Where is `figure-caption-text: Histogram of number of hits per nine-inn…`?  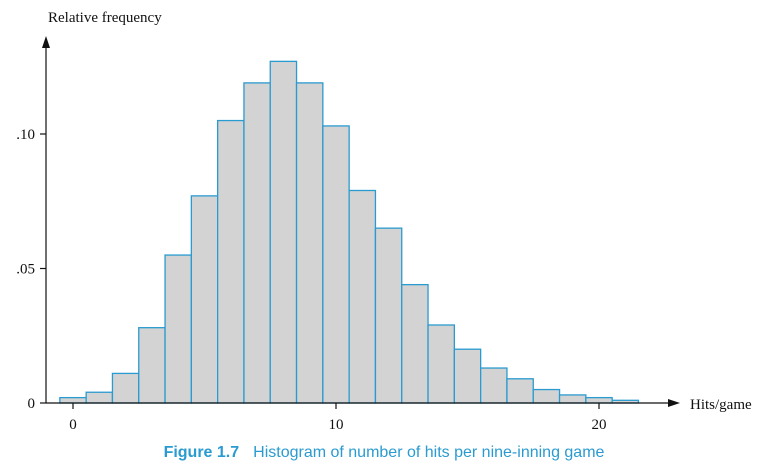 figure-caption-text: Histogram of number of hits per nine-inn… is located at coordinates (429, 452).